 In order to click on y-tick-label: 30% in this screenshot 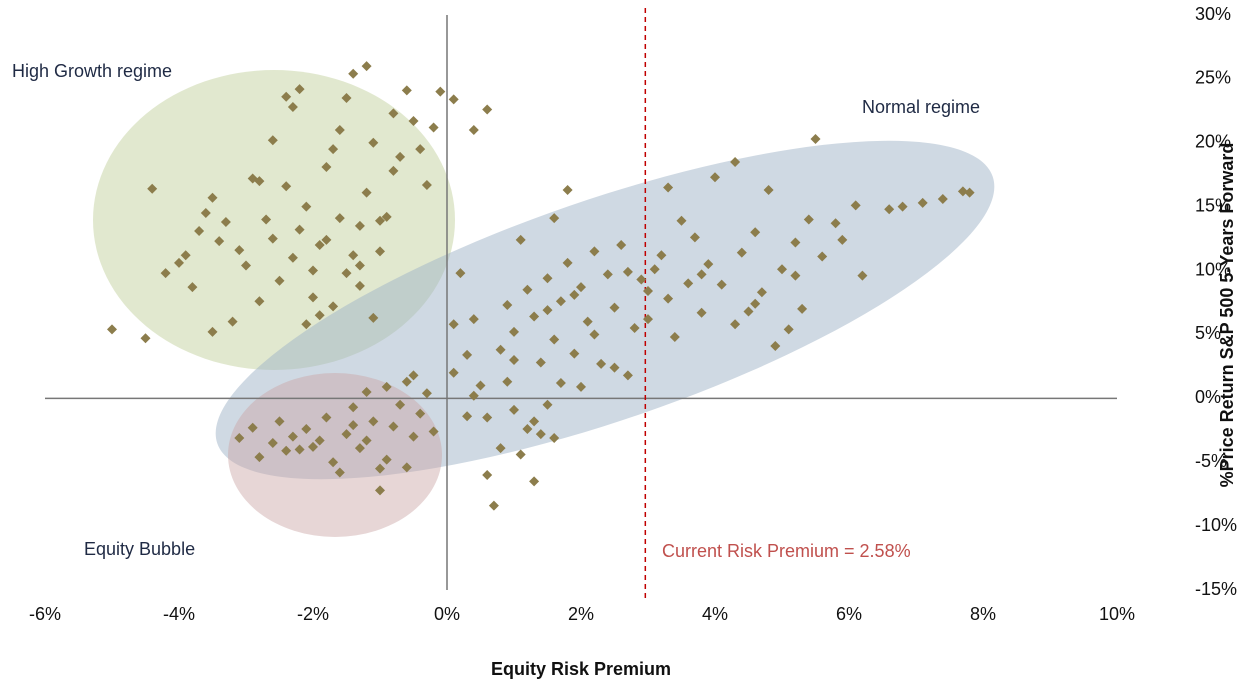, I will do `click(1213, 14)`.